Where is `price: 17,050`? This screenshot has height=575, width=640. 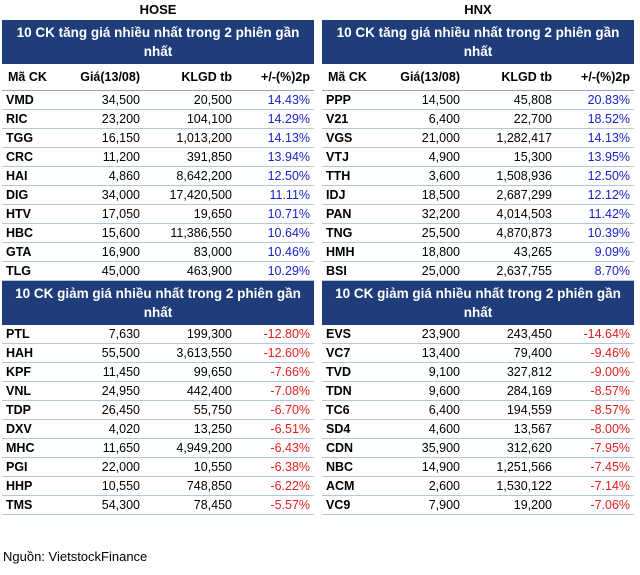
price: 17,050 is located at coordinates (105, 214).